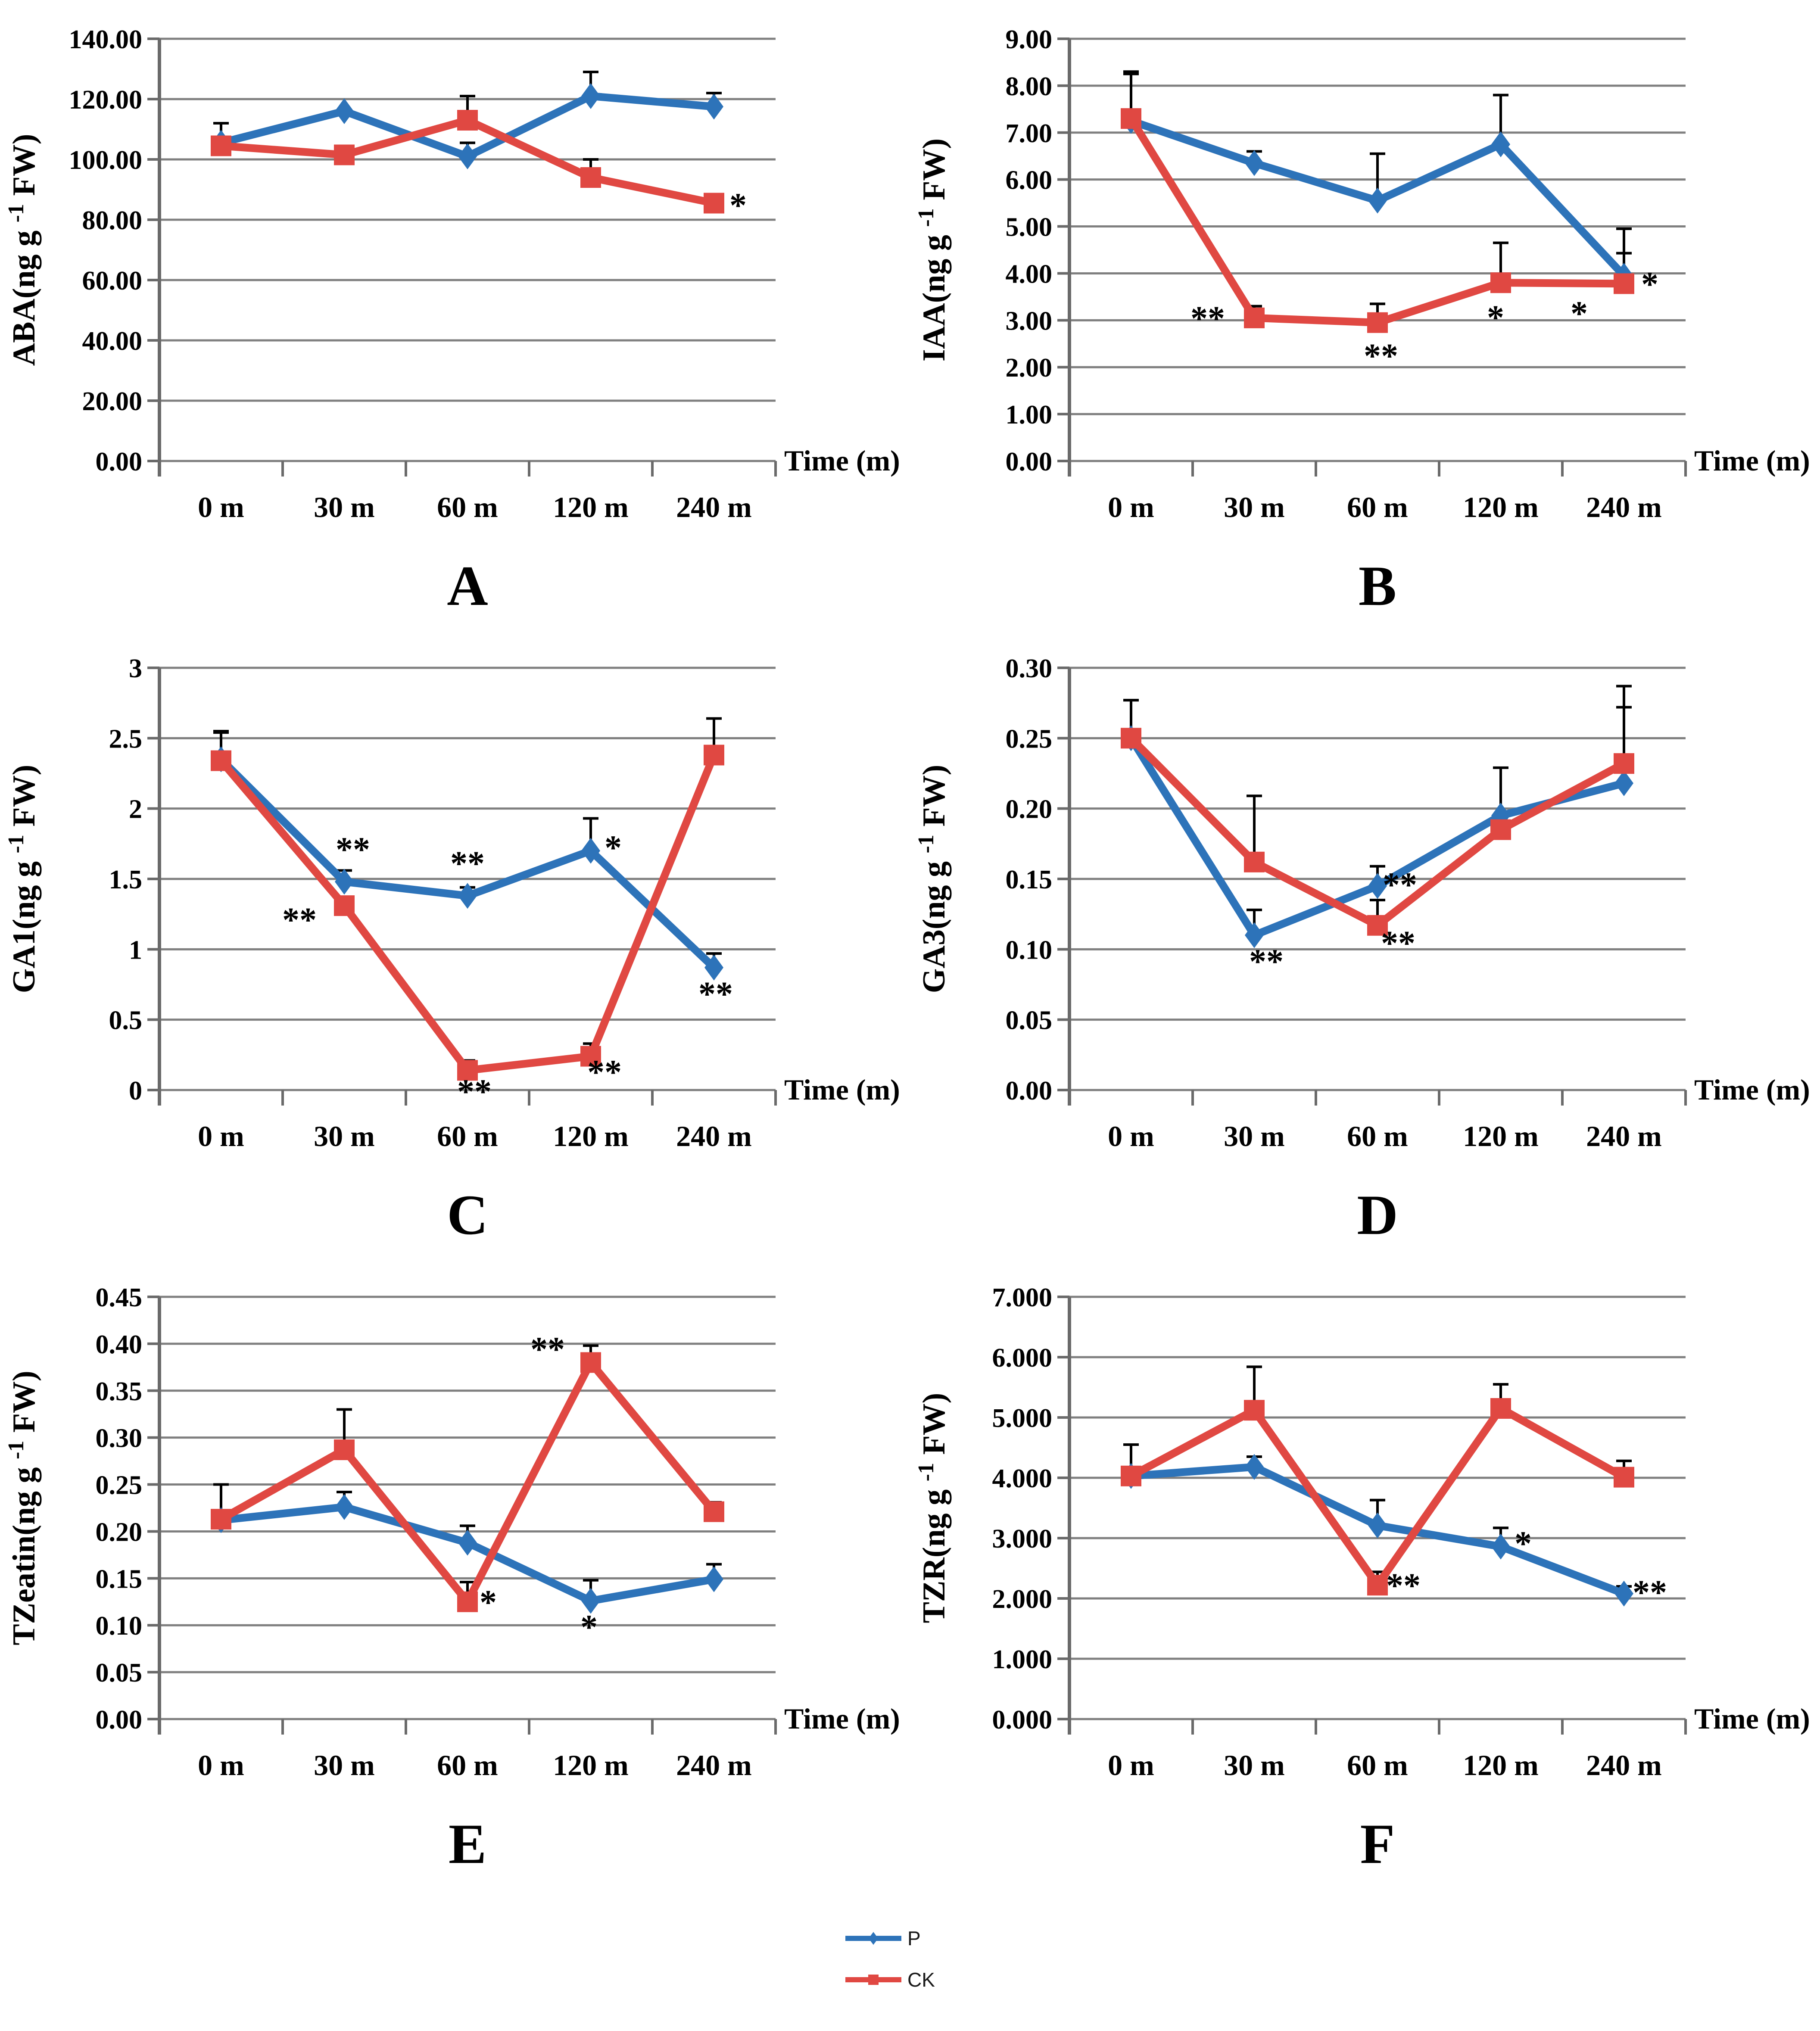 The width and height of the screenshot is (1820, 2031). Describe the element at coordinates (1377, 1843) in the screenshot. I see `panel-letter: F` at that location.